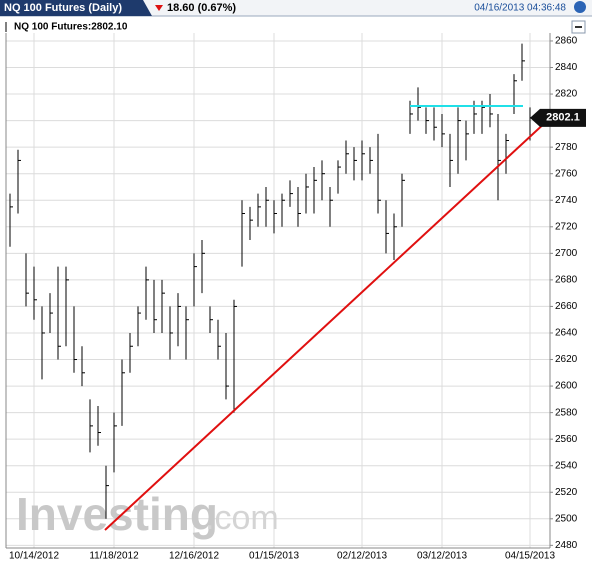  I want to click on change: 18.60 (0.67%), so click(201, 8).